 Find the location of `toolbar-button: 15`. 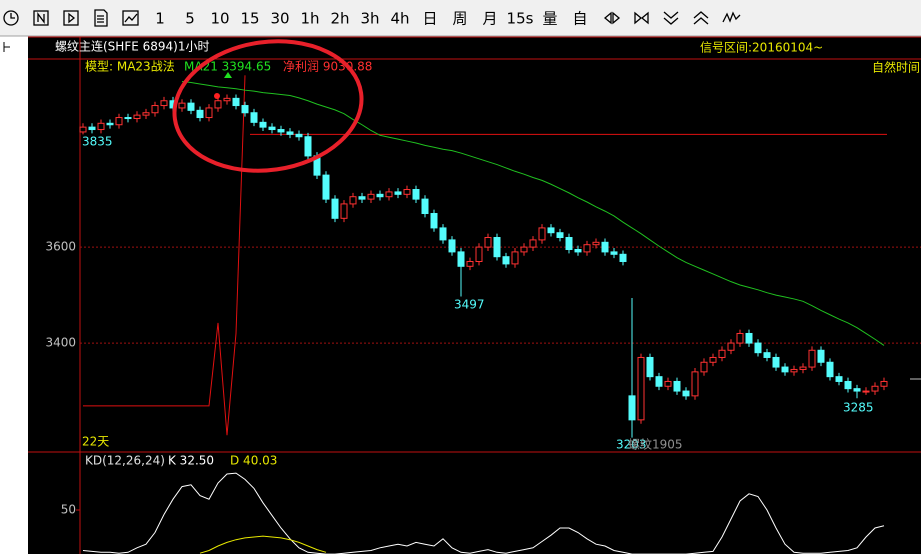

toolbar-button: 15 is located at coordinates (249, 19).